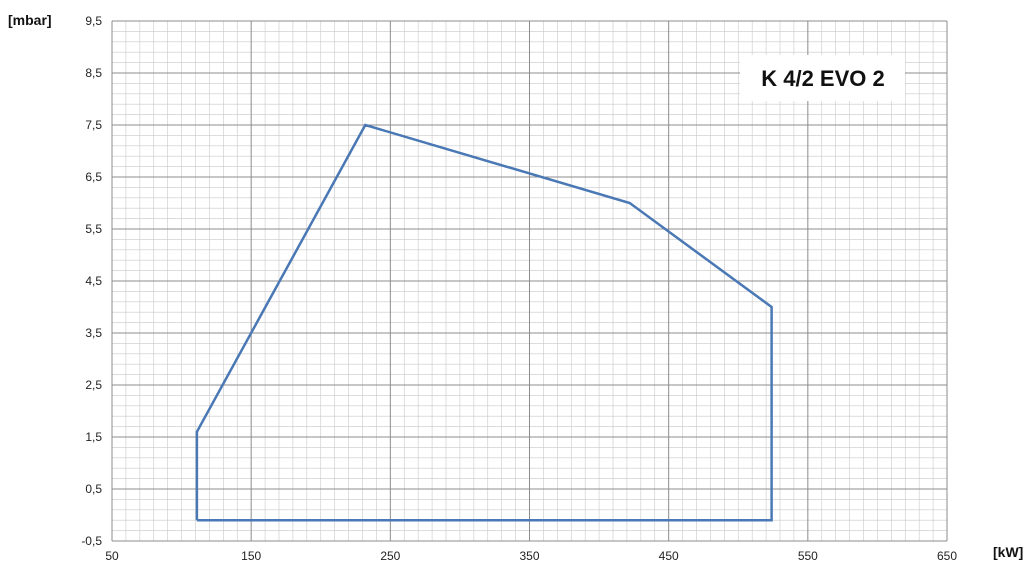 The height and width of the screenshot is (565, 1034). Describe the element at coordinates (390, 556) in the screenshot. I see `x-tick-label: 250` at that location.